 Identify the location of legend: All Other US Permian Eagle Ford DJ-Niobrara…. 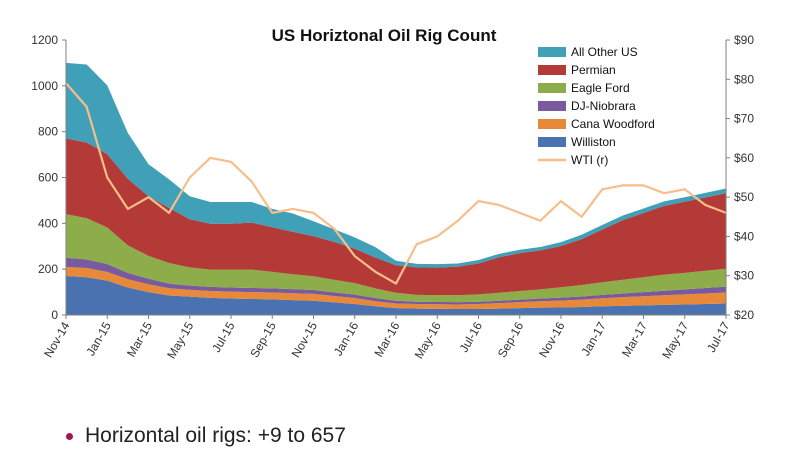
(596, 106).